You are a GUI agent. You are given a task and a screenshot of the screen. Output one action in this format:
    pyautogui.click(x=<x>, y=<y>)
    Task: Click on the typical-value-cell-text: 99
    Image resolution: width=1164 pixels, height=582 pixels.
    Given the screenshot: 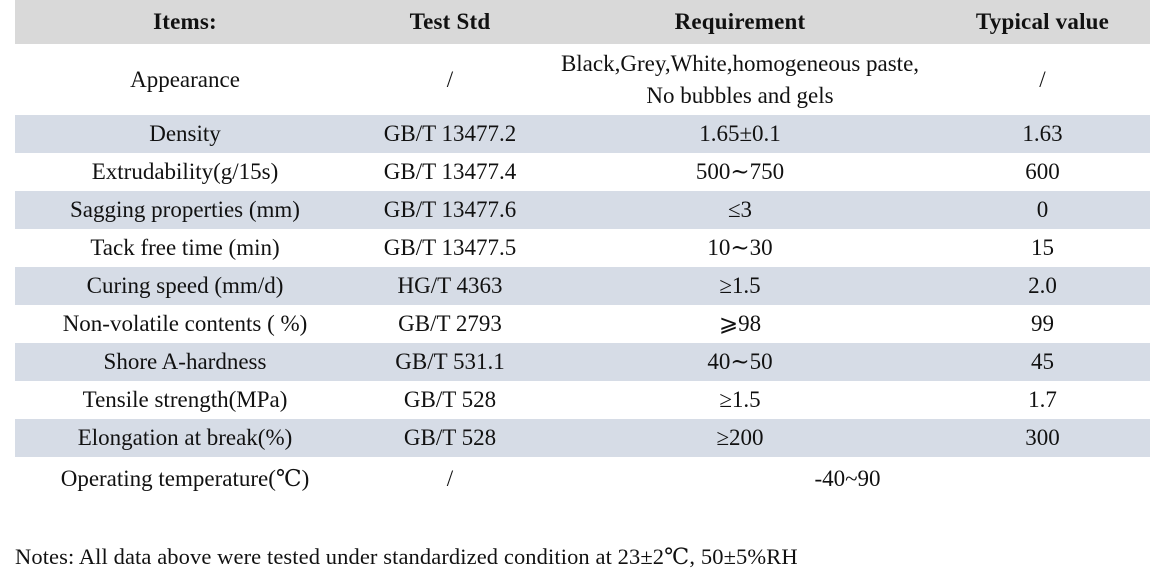 What is the action you would take?
    pyautogui.click(x=1042, y=324)
    